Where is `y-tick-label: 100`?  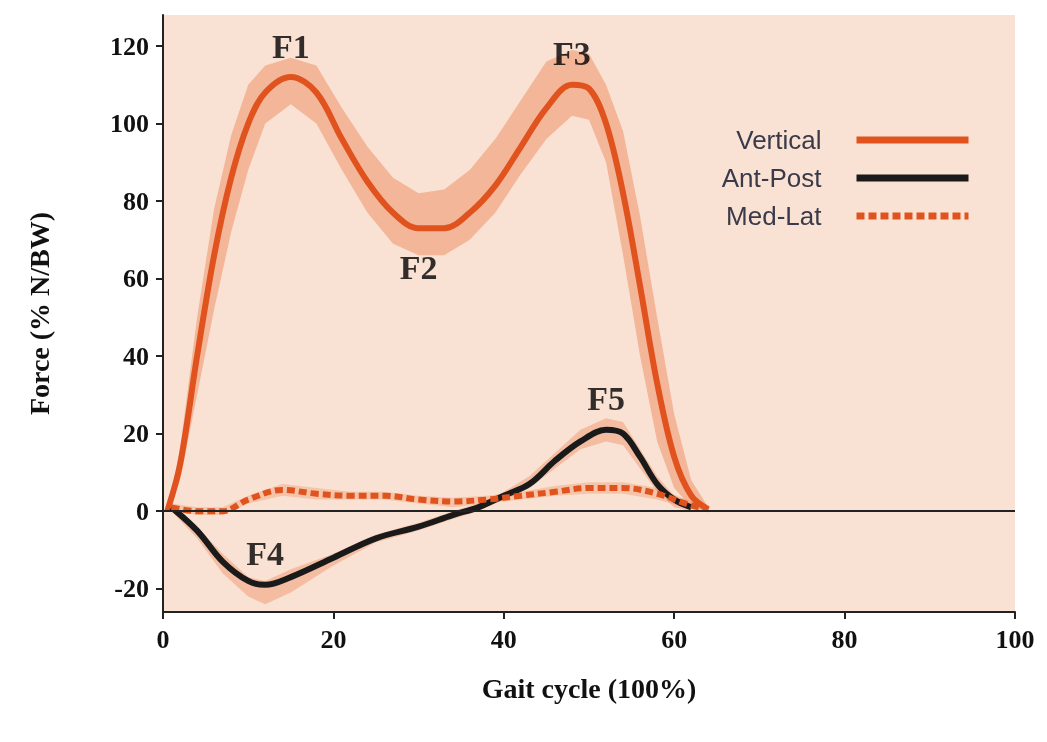
y-tick-label: 100 is located at coordinates (129, 124).